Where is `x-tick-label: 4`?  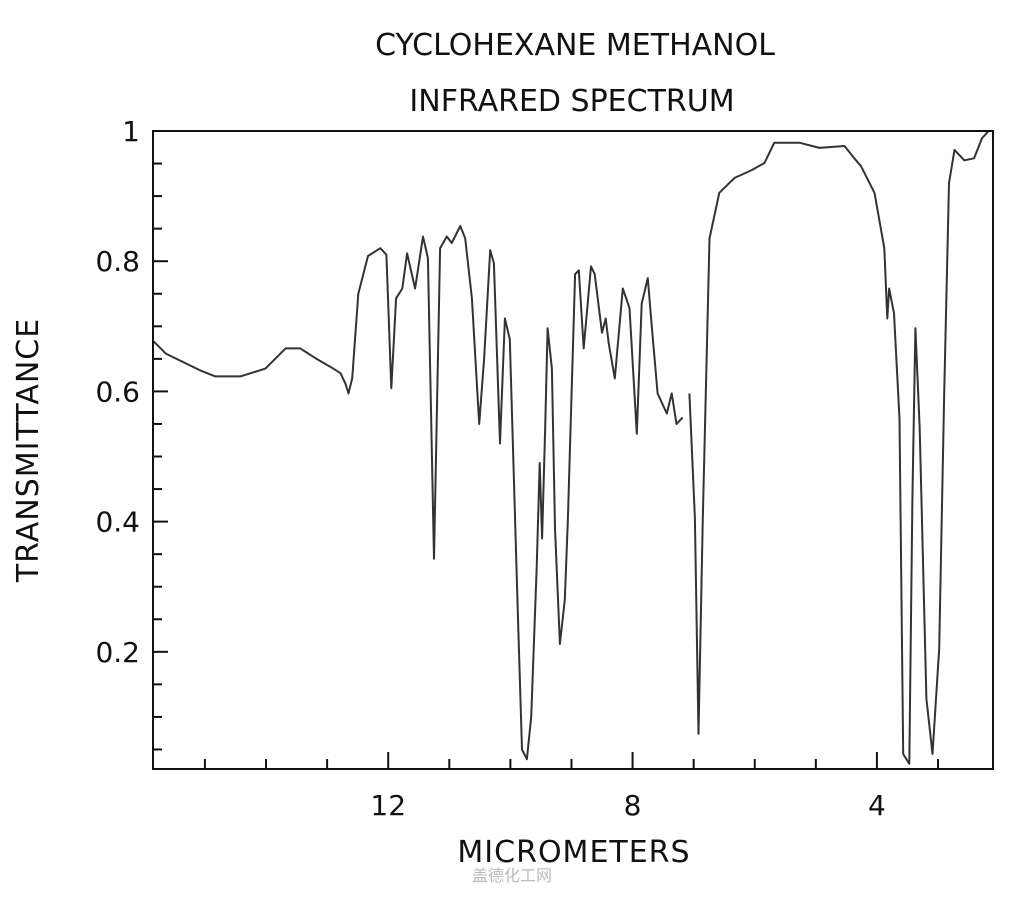 x-tick-label: 4 is located at coordinates (877, 805).